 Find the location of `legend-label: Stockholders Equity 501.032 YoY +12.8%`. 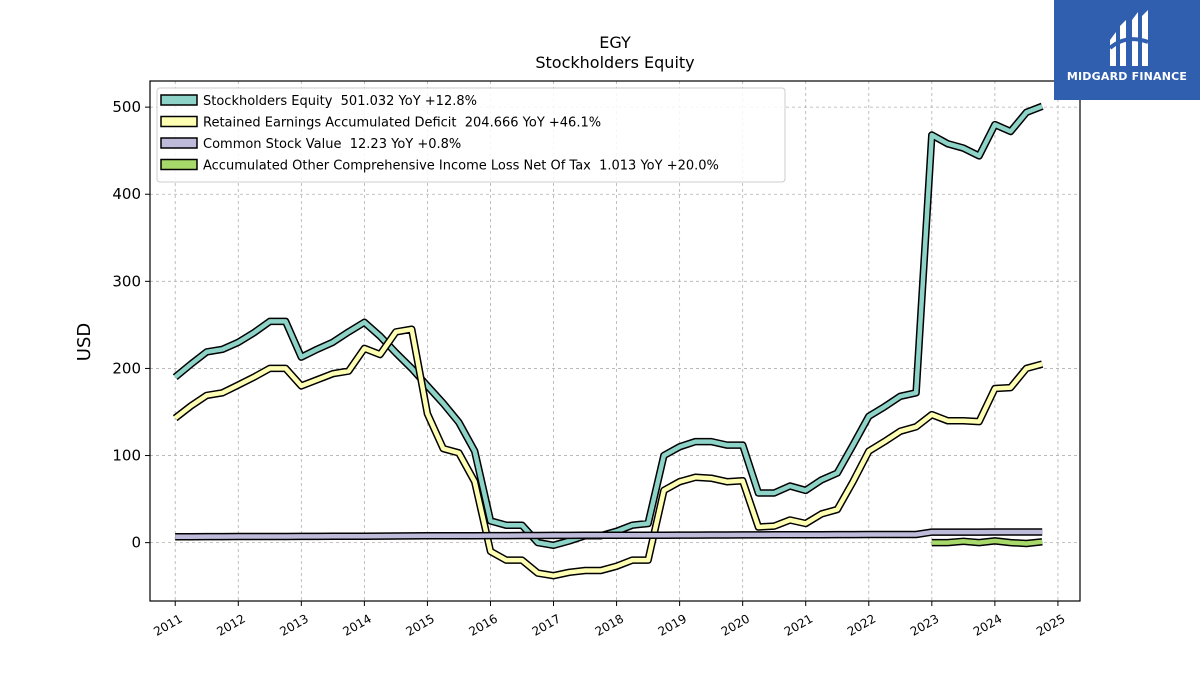

legend-label: Stockholders Equity 501.032 YoY +12.8% is located at coordinates (340, 101).